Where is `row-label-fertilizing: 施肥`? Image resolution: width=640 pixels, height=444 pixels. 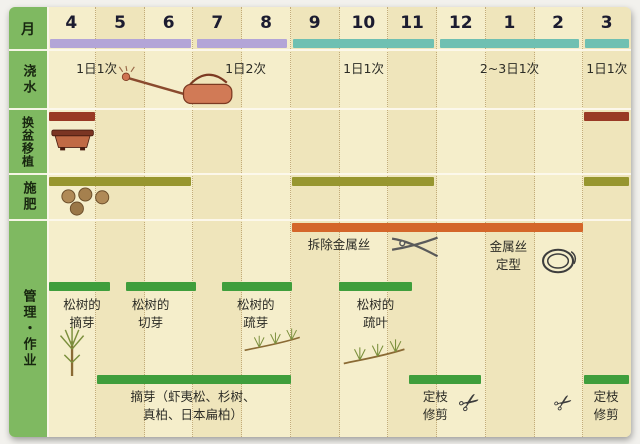
row-label-fertilizing: 施肥 is located at coordinates (28, 197).